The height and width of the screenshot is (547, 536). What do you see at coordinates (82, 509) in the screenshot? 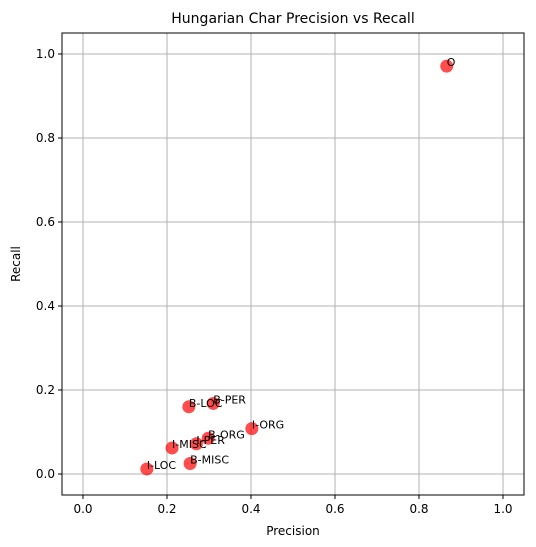
I see `x-tick-label: 0.0` at bounding box center [82, 509].